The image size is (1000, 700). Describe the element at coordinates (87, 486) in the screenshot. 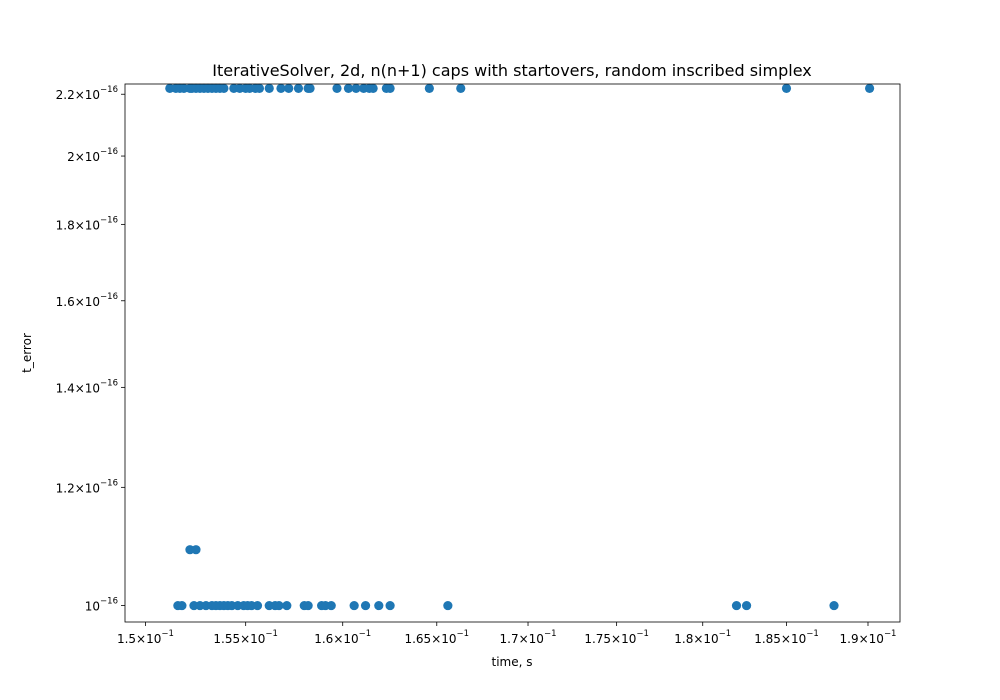

I see `y-tick-label-1: 1.2×10⁻¹⁶` at that location.